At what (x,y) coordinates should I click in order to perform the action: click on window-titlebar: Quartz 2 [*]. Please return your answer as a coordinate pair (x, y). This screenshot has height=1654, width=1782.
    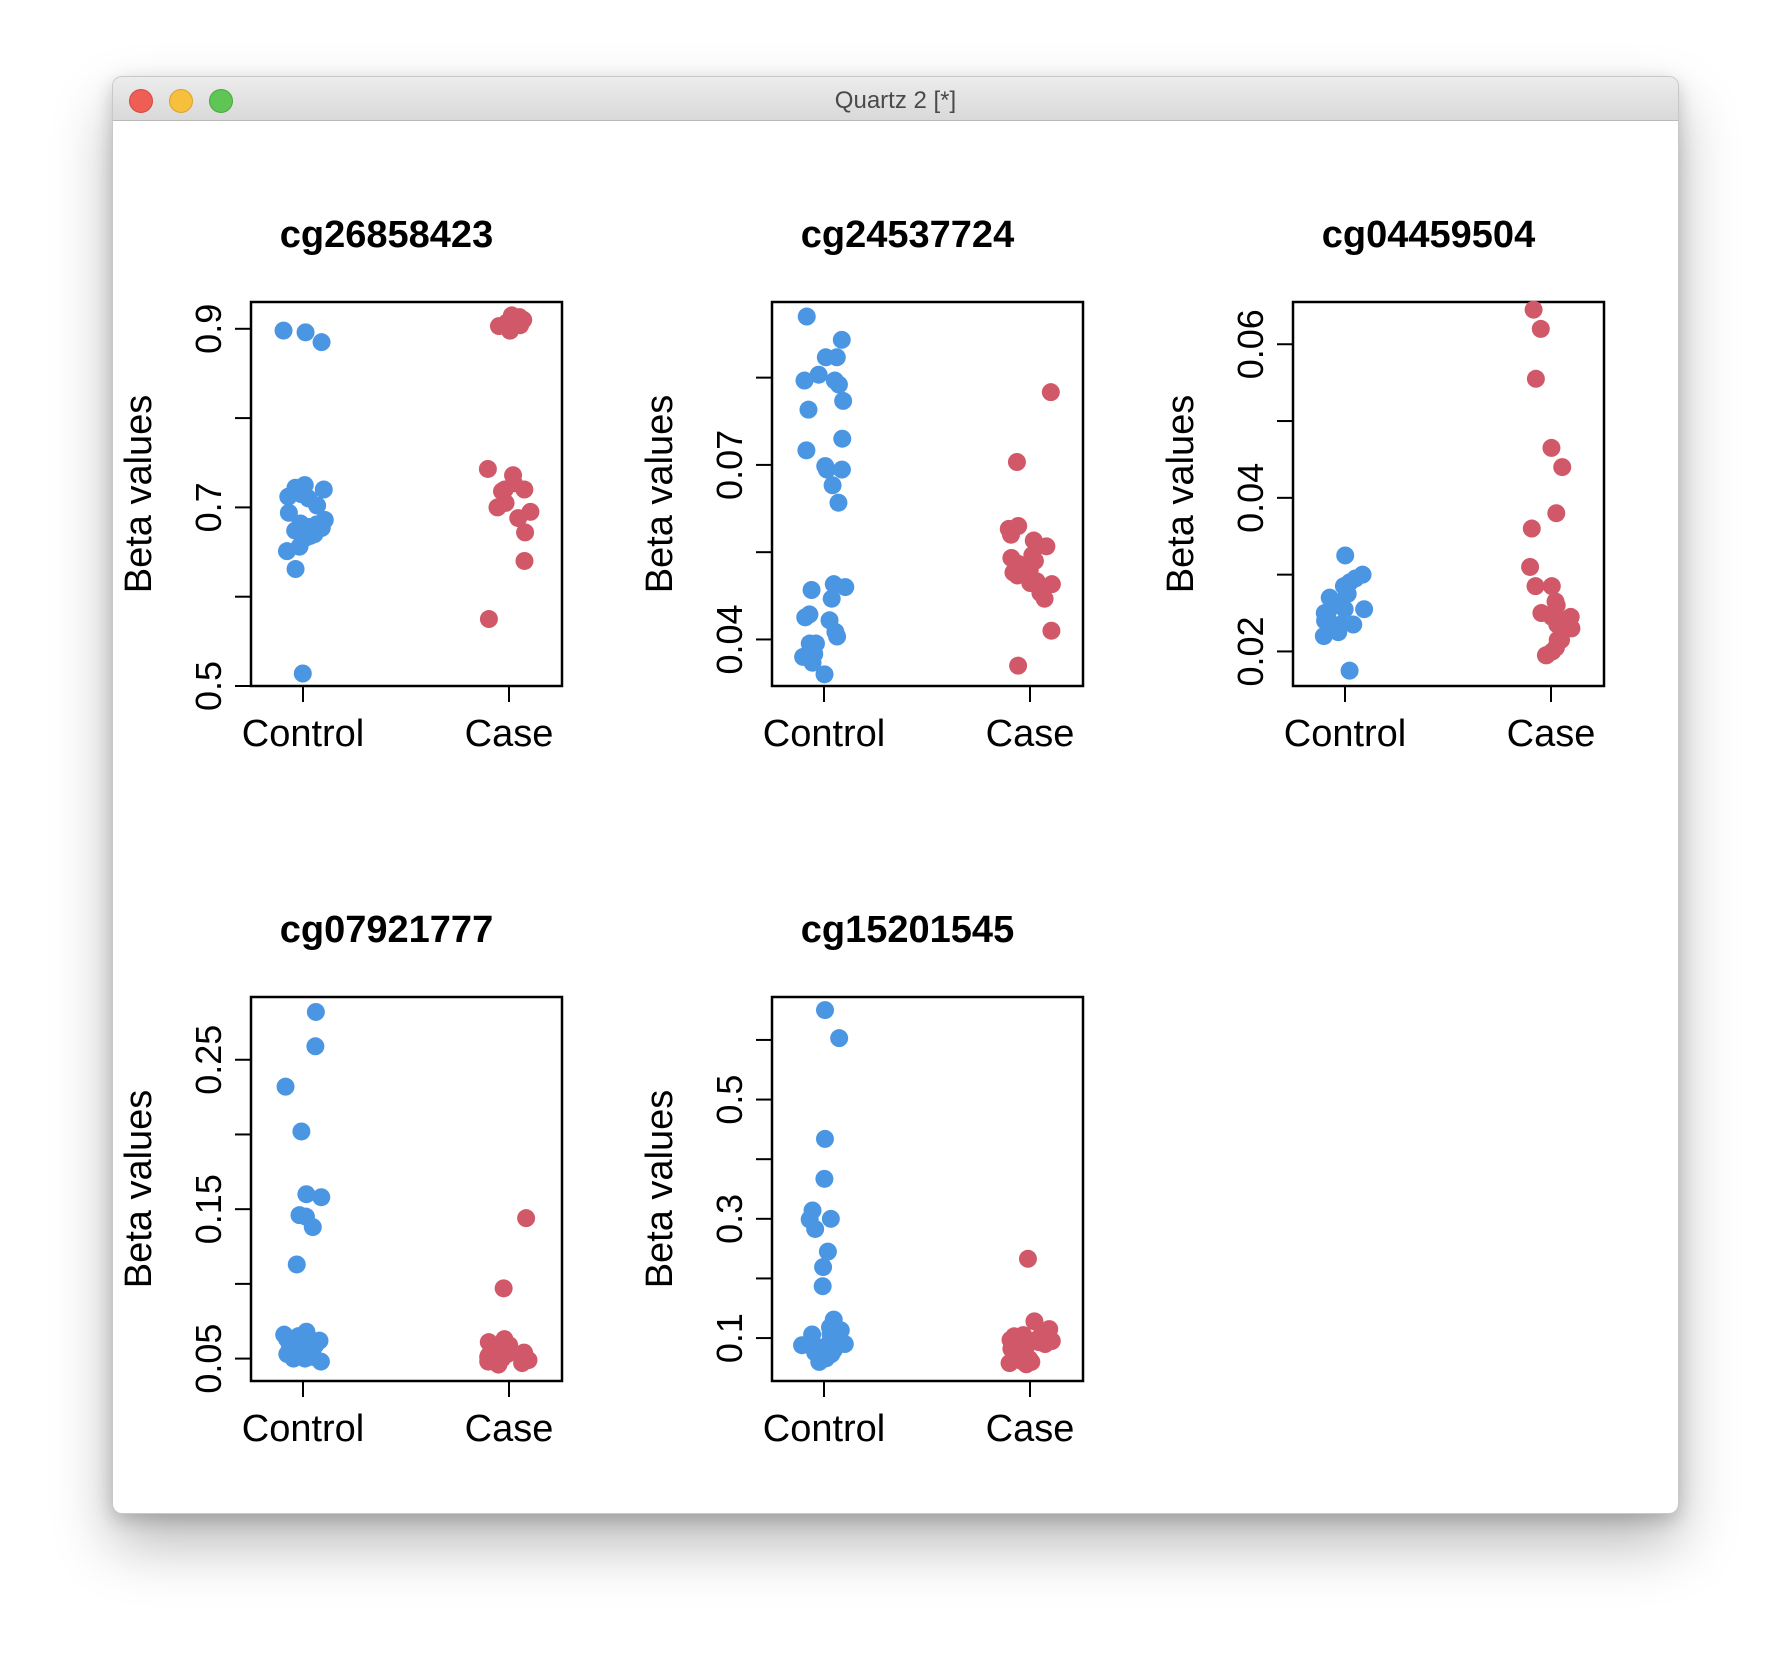
    Looking at the image, I should click on (895, 99).